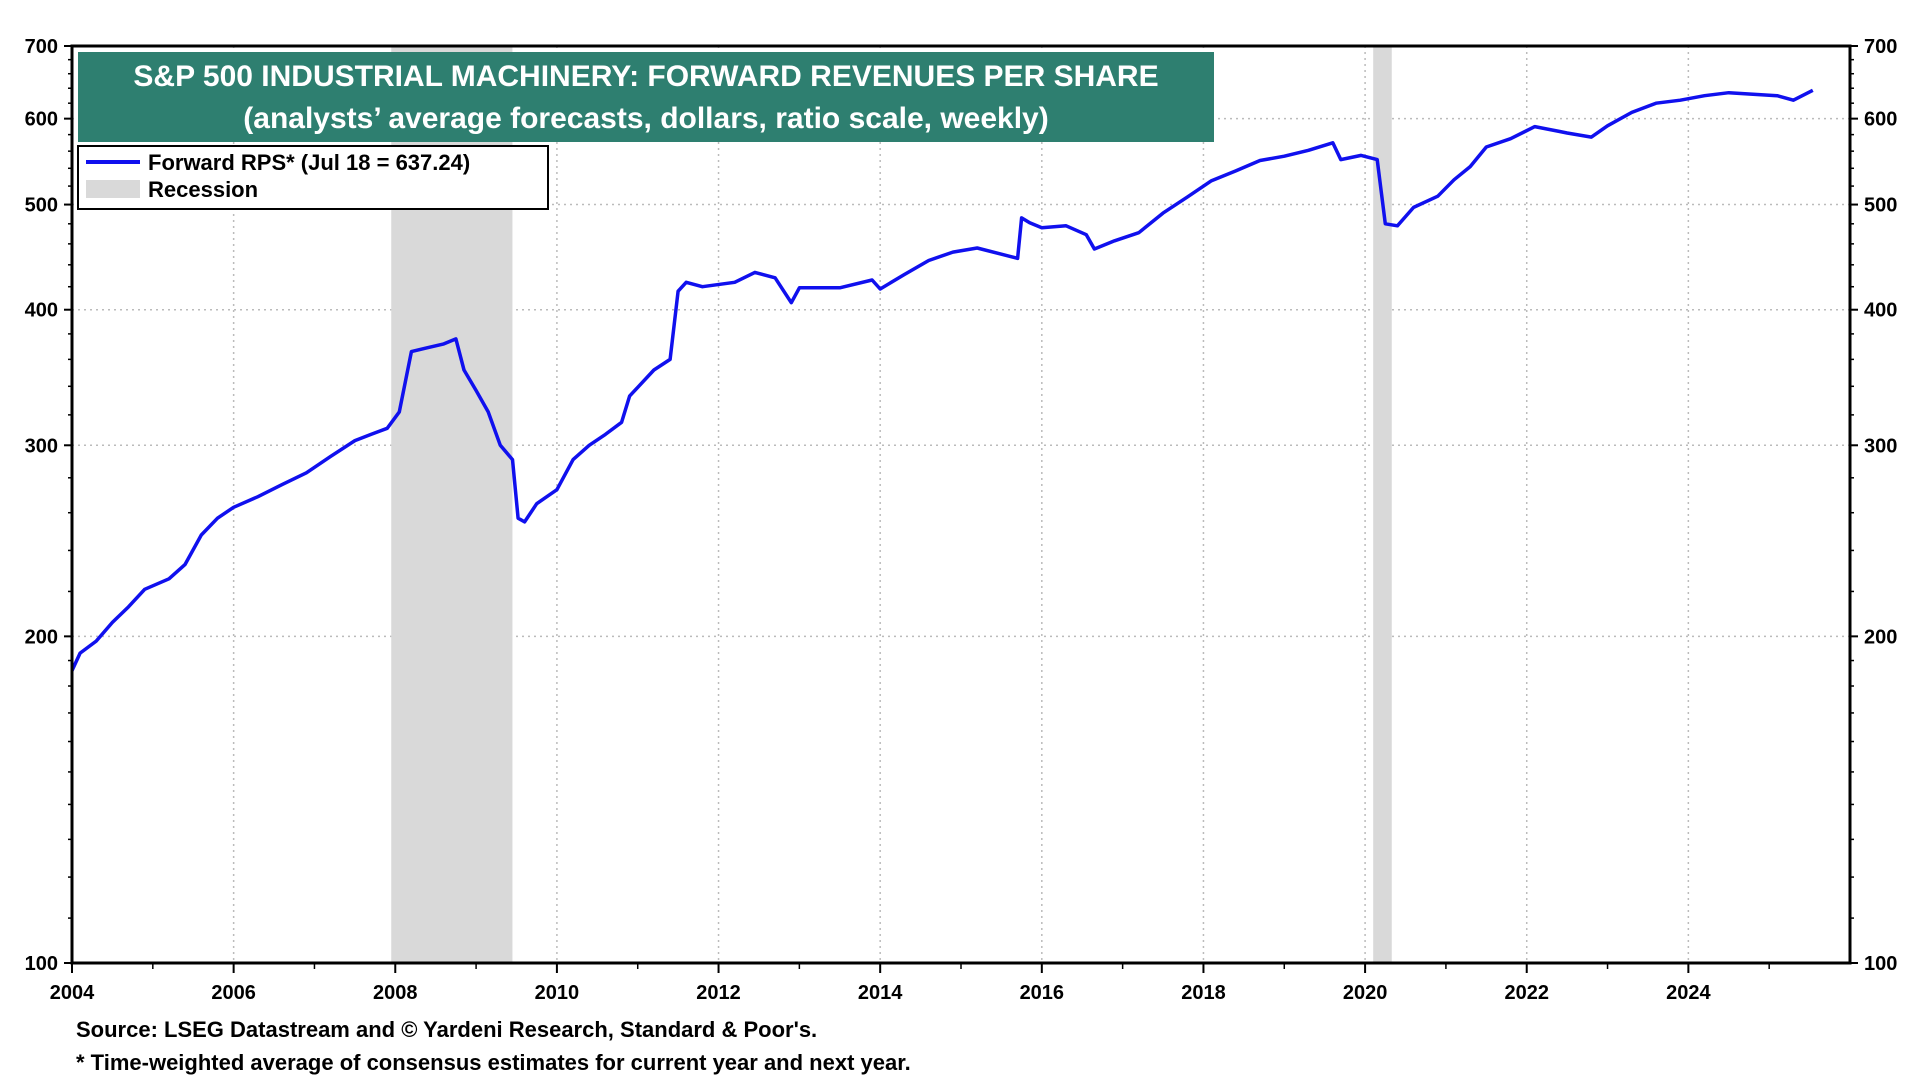  Describe the element at coordinates (1382, 504) in the screenshot. I see `recession-band` at that location.